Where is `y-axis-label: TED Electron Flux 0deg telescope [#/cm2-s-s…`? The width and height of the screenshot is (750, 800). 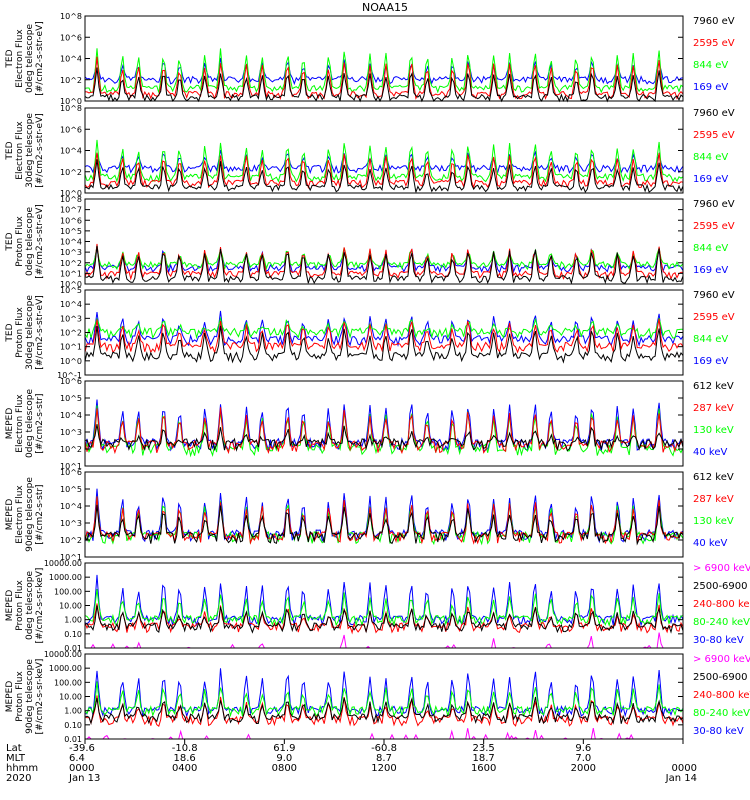 y-axis-label: TED Electron Flux 0deg telescope [#/cm2-s-s… is located at coordinates (25, 58).